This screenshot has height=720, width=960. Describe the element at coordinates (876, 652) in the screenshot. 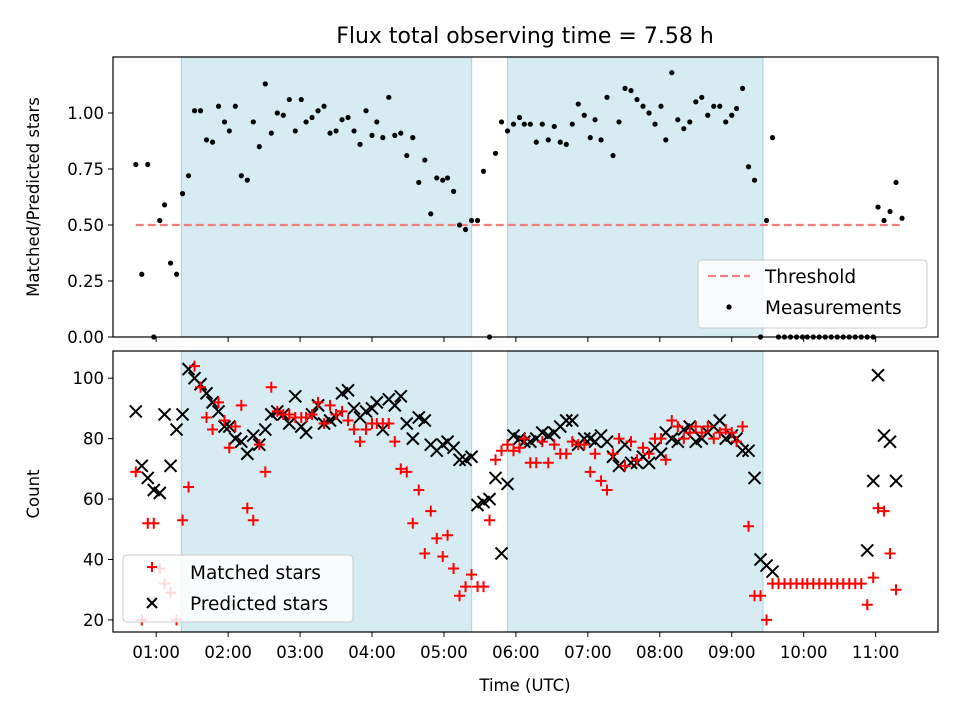

I see `x-tick-label: 11:00` at that location.